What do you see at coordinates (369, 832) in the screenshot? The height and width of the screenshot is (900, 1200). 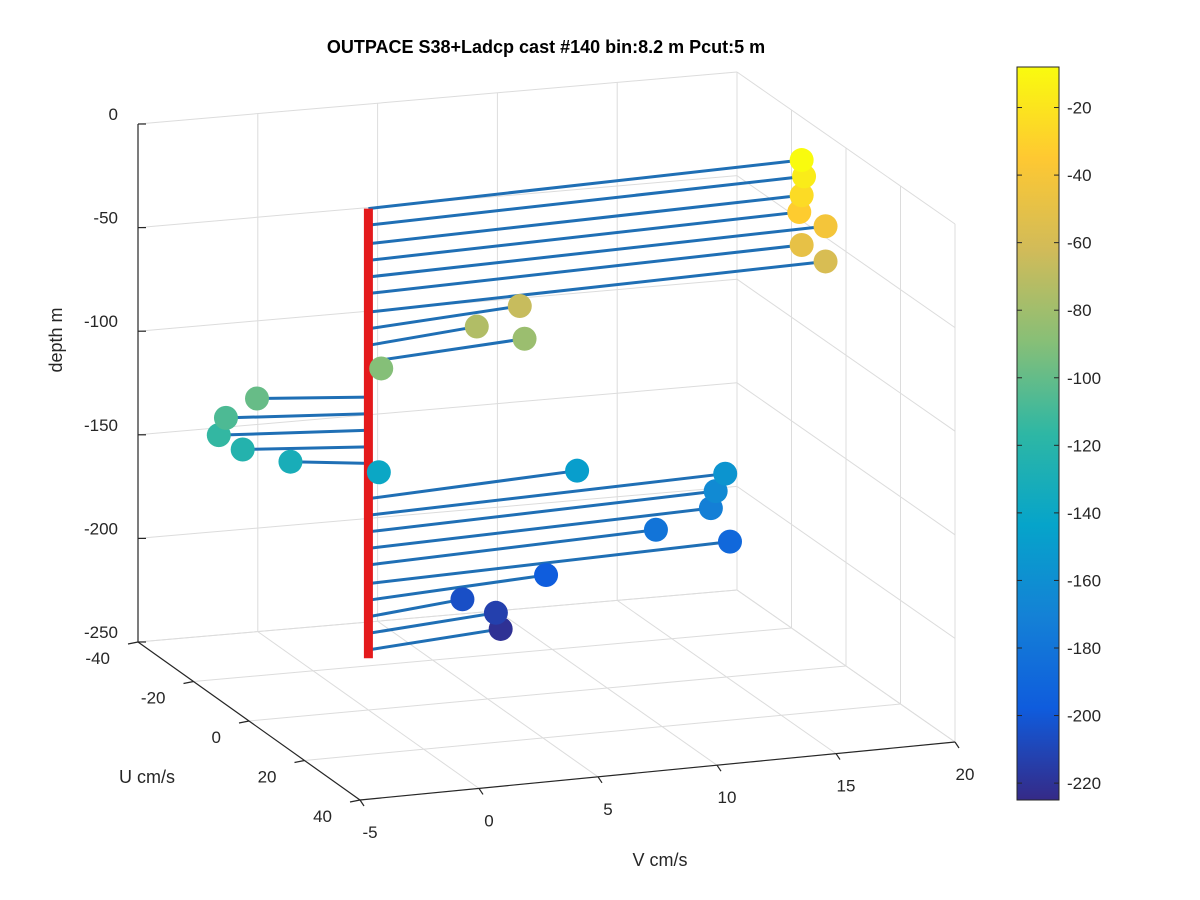 I see `x-tick-label: -5` at bounding box center [369, 832].